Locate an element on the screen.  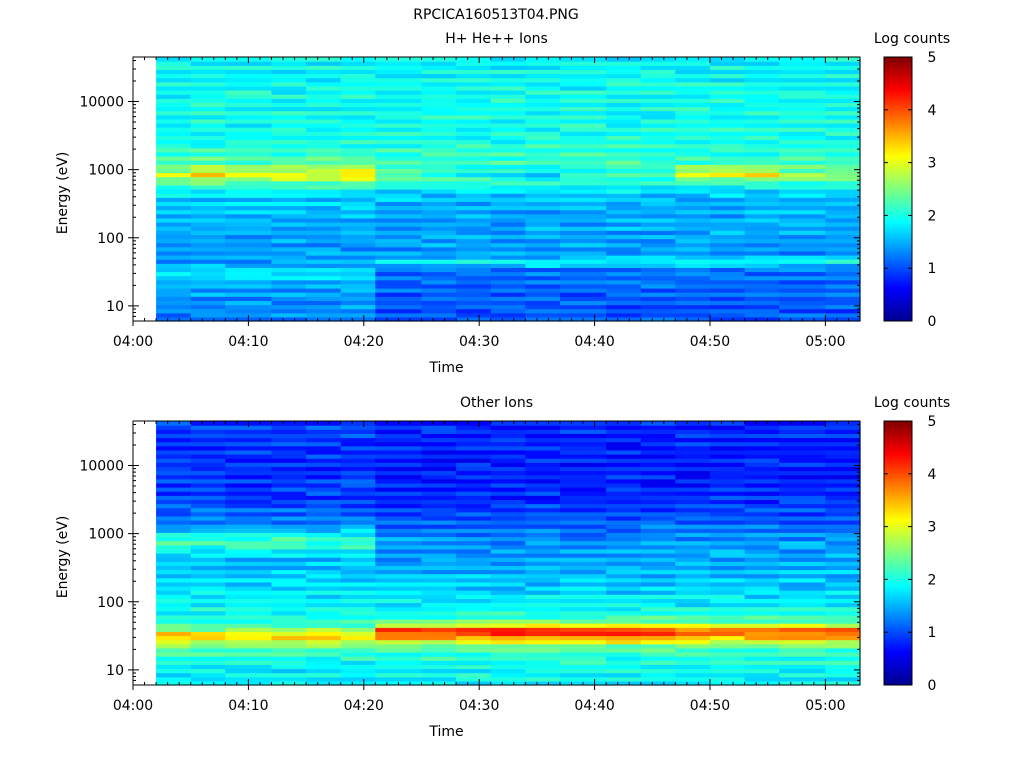
y-tick-label: 10000 is located at coordinates (101, 103).